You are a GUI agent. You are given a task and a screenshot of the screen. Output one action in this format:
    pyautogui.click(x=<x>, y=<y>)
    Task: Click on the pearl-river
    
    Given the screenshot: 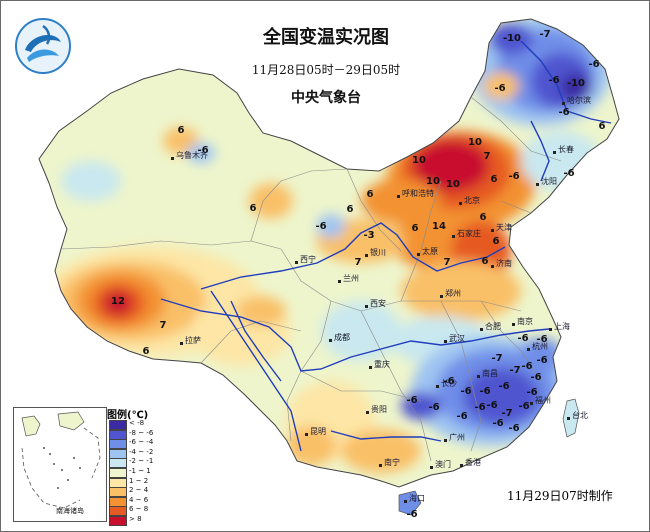 What is the action you would take?
    pyautogui.click(x=386, y=436)
    